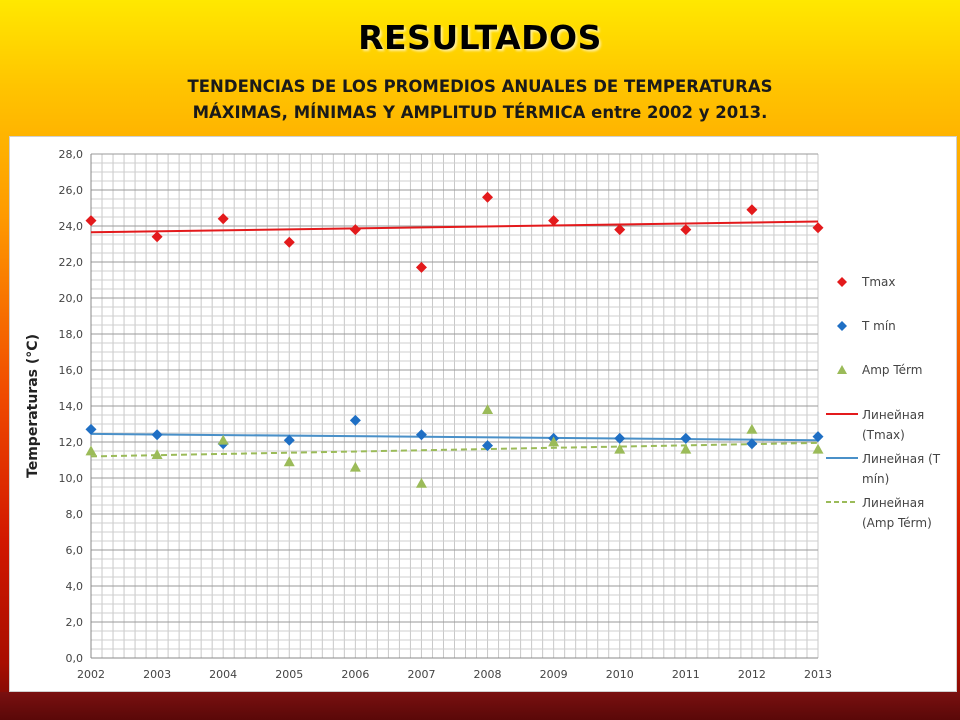  Describe the element at coordinates (355, 674) in the screenshot. I see `x-tick-label: 2006` at that location.